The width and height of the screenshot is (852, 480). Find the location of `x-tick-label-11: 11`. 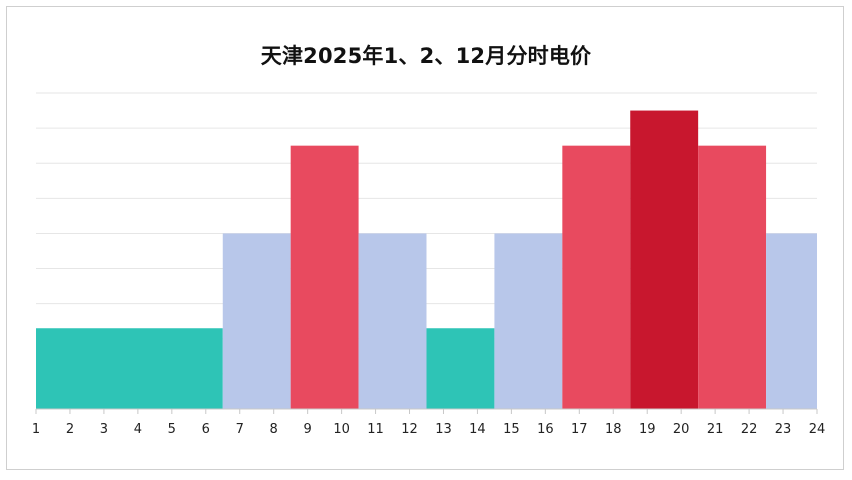

x-tick-label-11: 11 is located at coordinates (375, 429).